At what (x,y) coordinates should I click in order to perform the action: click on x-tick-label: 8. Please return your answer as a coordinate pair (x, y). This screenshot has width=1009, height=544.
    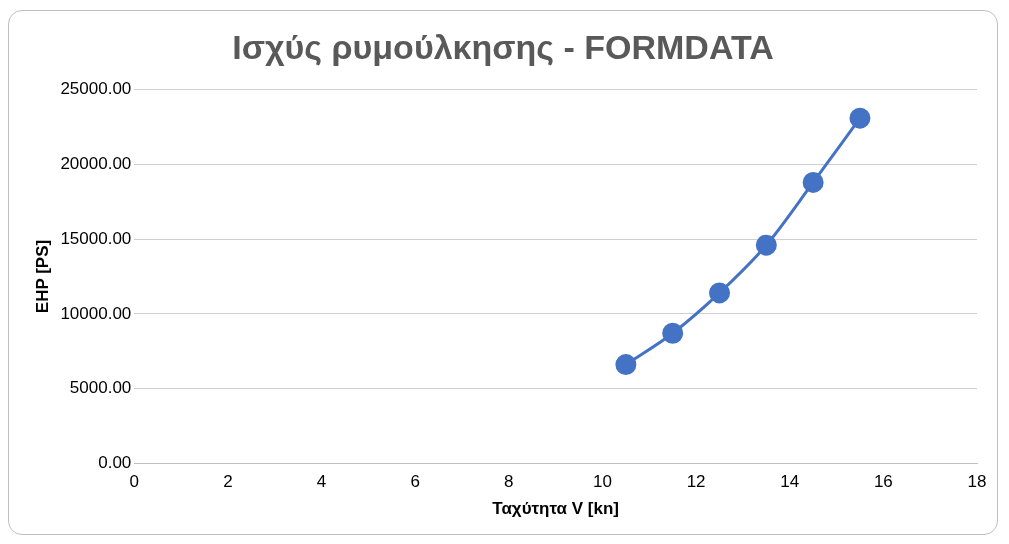
    Looking at the image, I should click on (509, 482).